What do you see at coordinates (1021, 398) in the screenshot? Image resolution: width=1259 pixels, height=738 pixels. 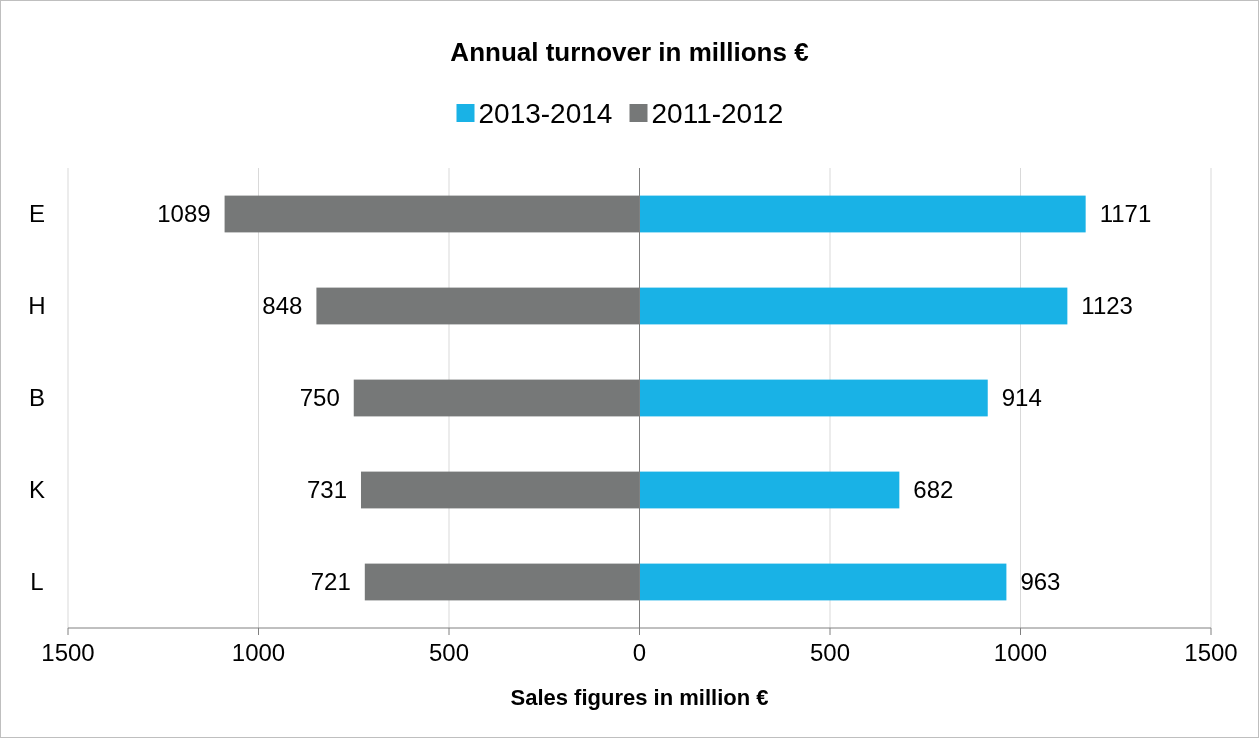 I see `data-label: 914` at bounding box center [1021, 398].